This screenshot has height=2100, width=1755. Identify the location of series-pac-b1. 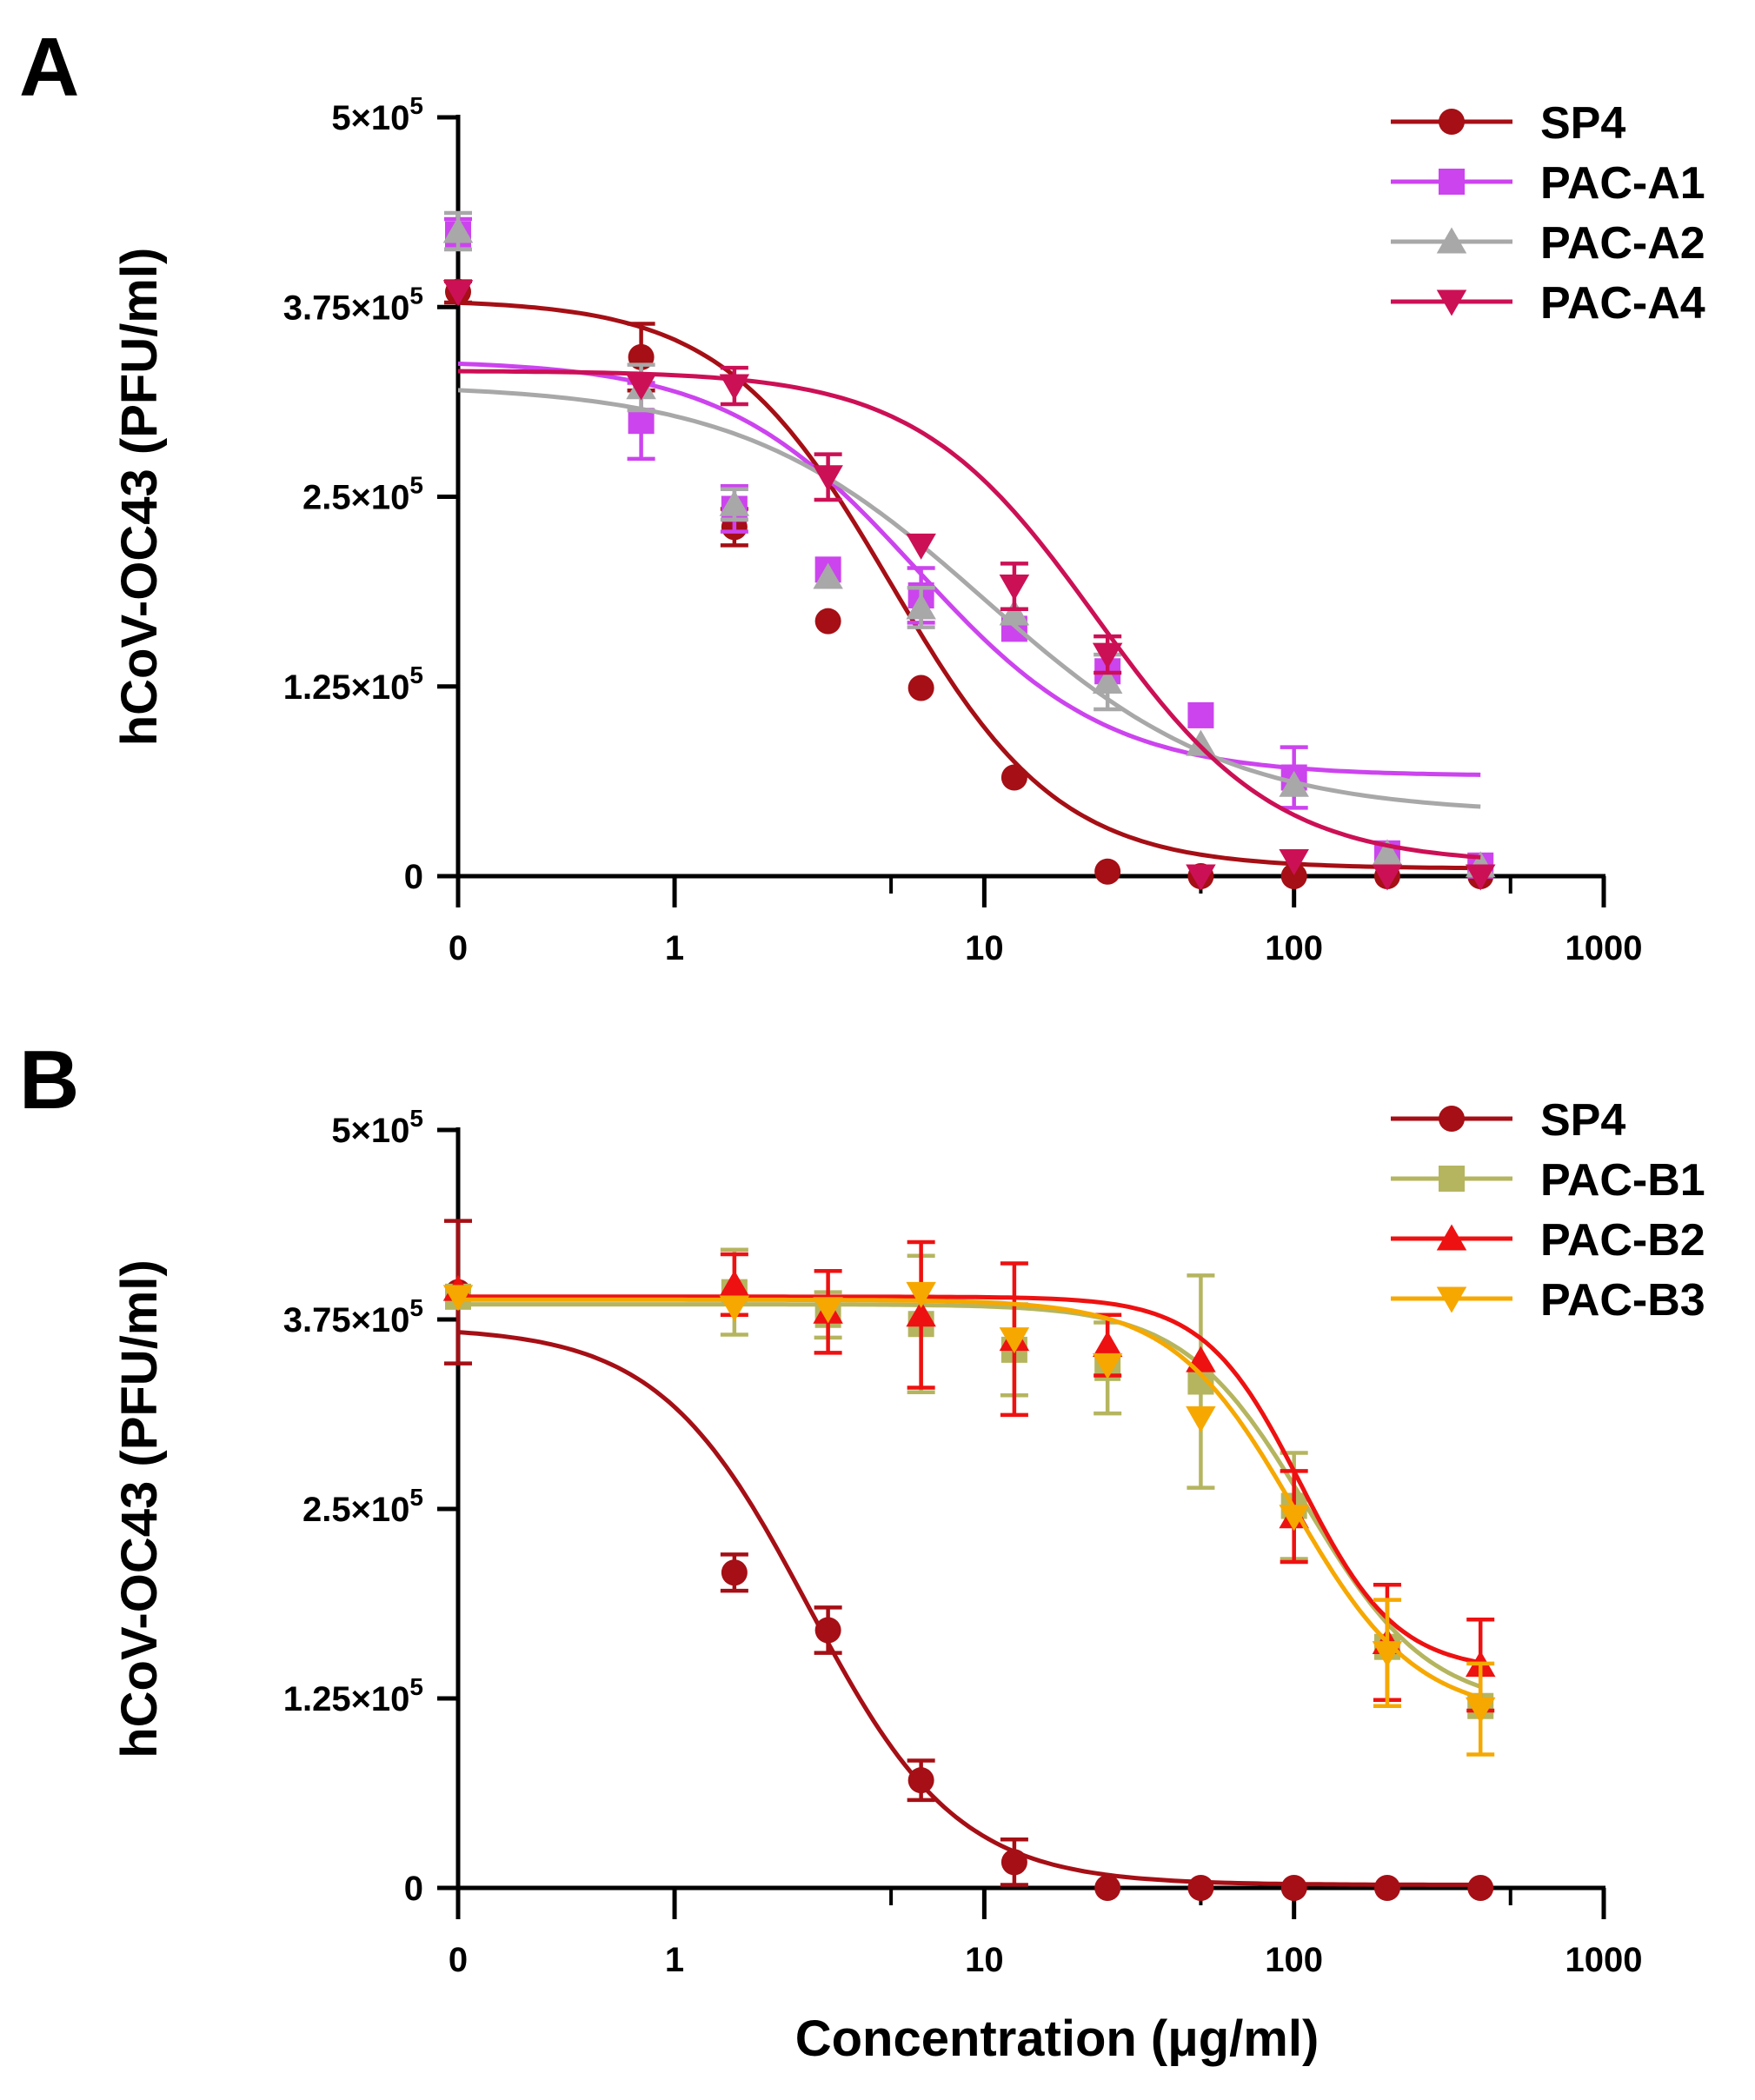
(969, 1483).